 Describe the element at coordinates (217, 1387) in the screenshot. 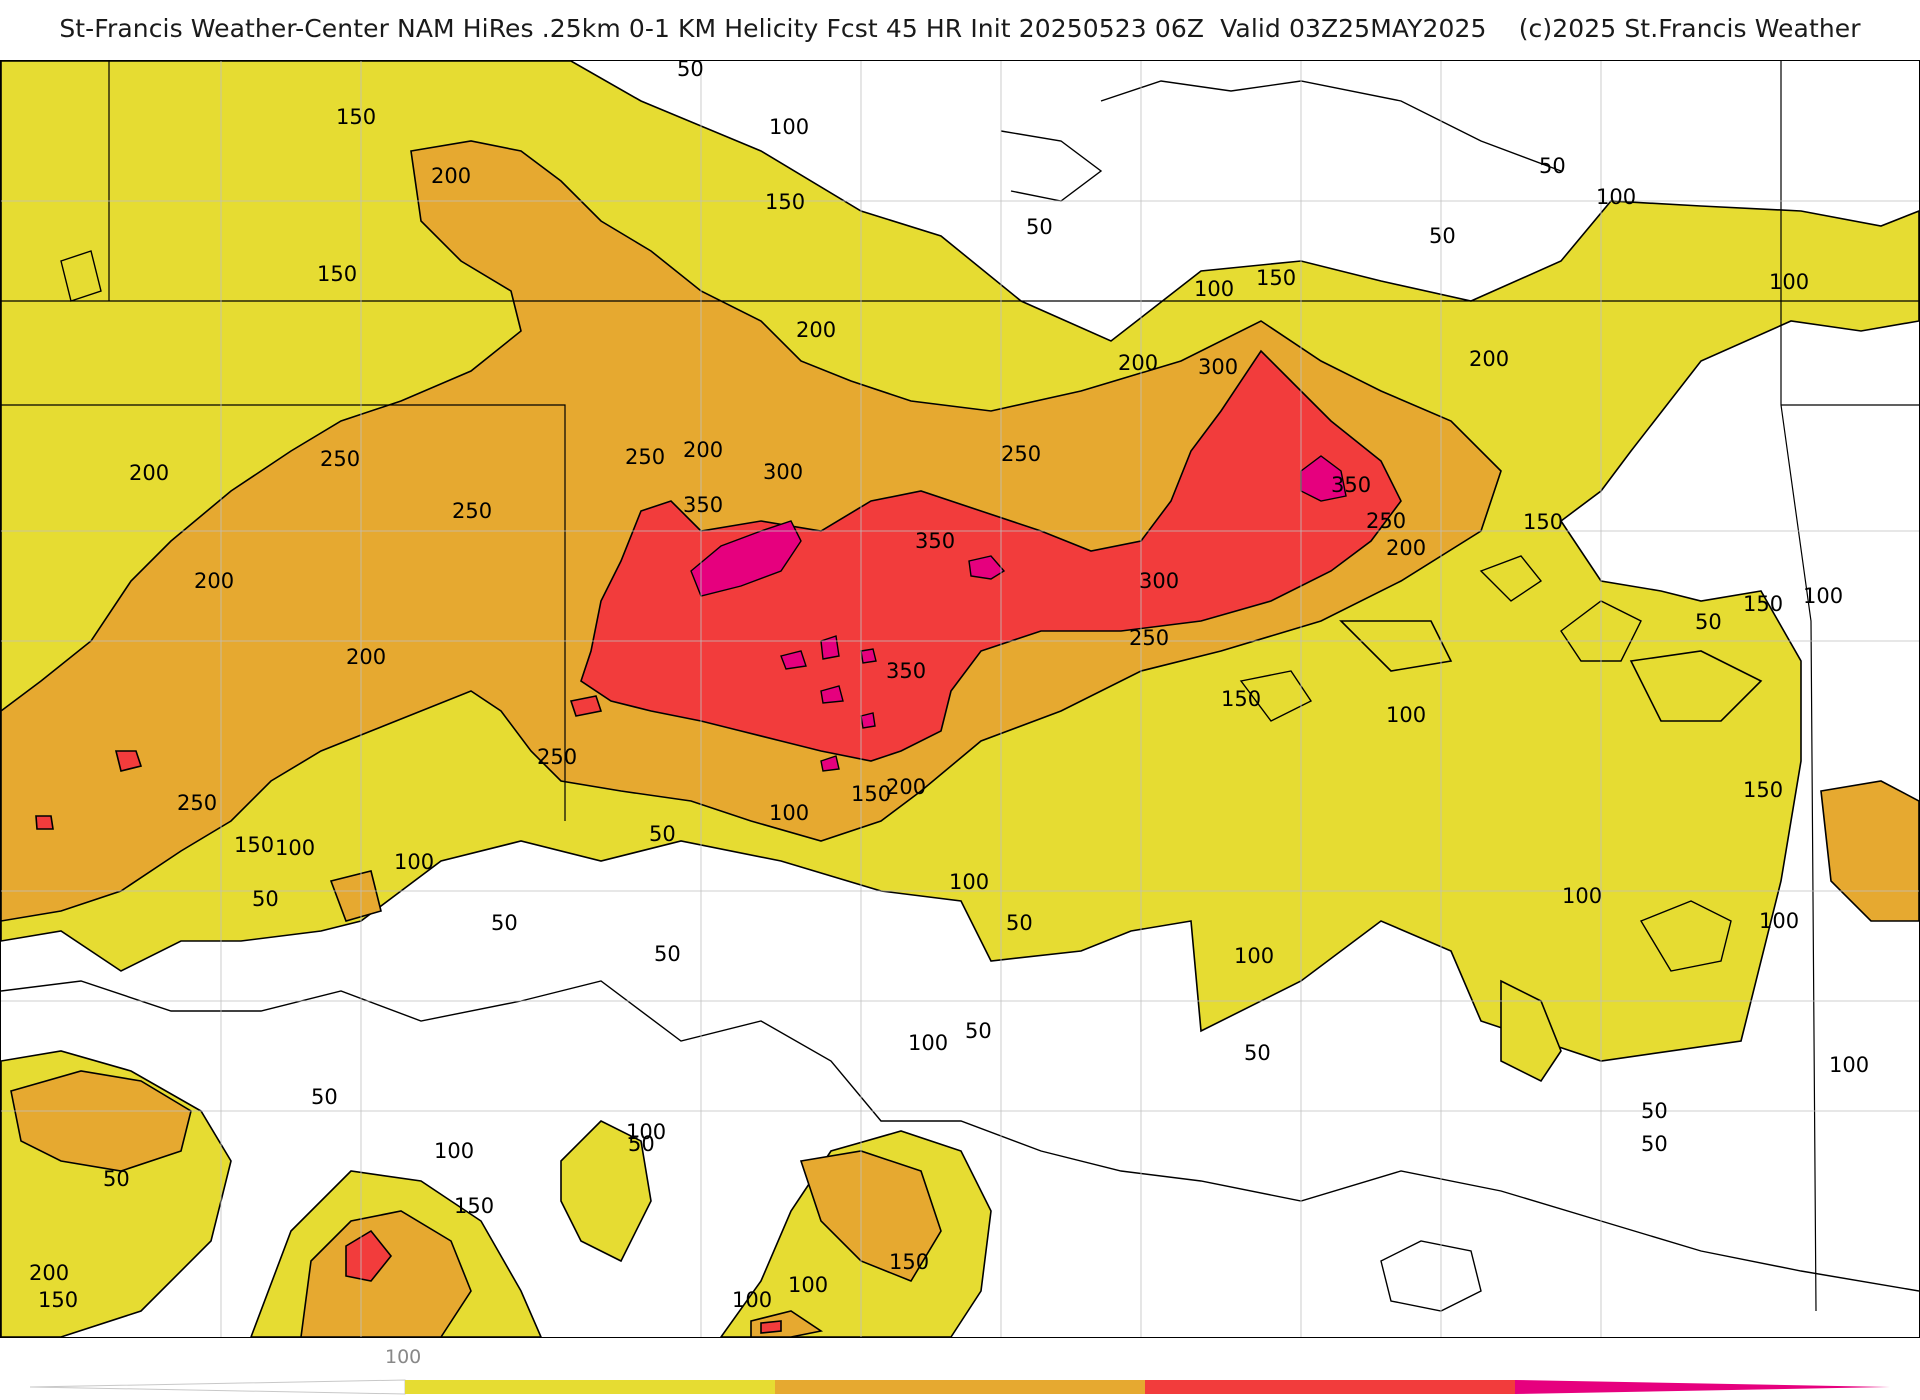

I see `color-scale-band-low` at that location.